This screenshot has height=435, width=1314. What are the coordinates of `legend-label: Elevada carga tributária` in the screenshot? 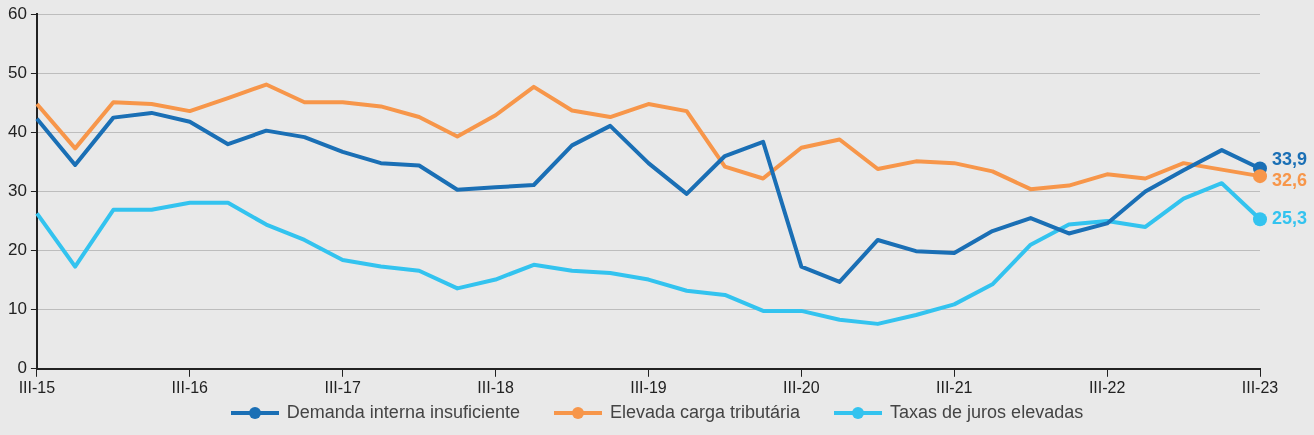 It's located at (705, 412).